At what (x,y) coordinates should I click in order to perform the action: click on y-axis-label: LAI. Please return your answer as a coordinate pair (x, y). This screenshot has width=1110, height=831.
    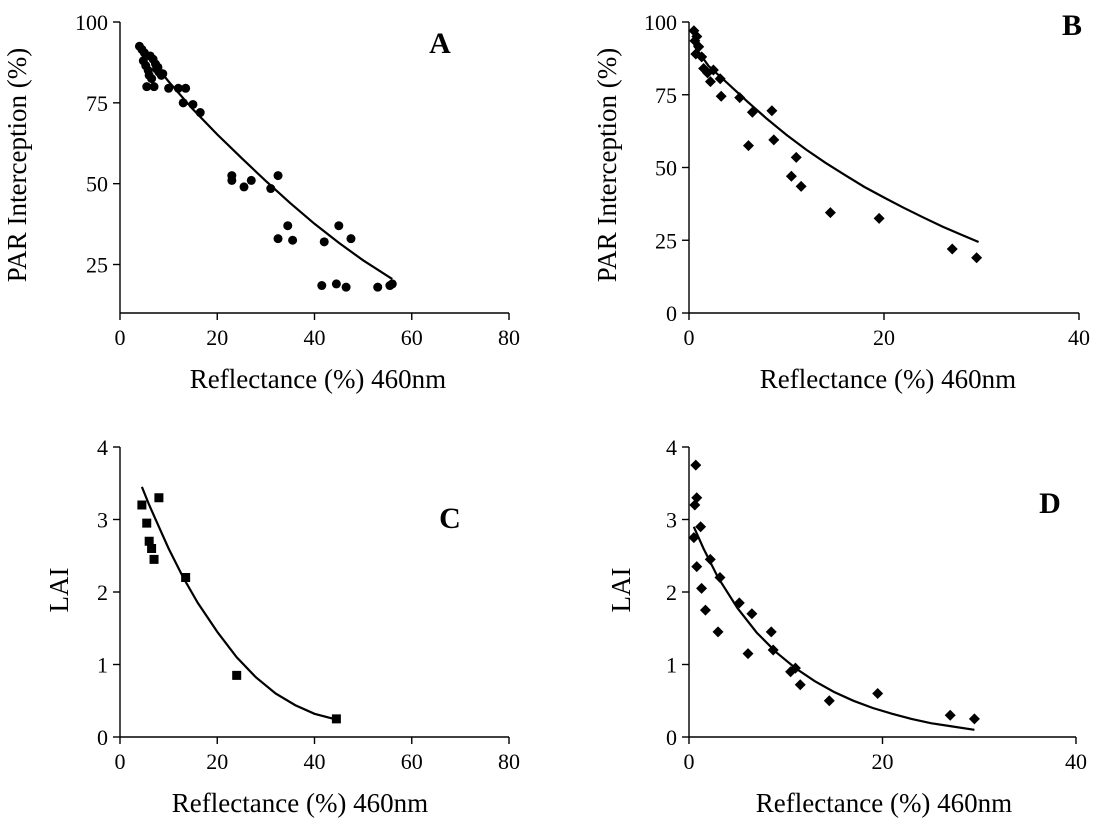
    Looking at the image, I should click on (59, 590).